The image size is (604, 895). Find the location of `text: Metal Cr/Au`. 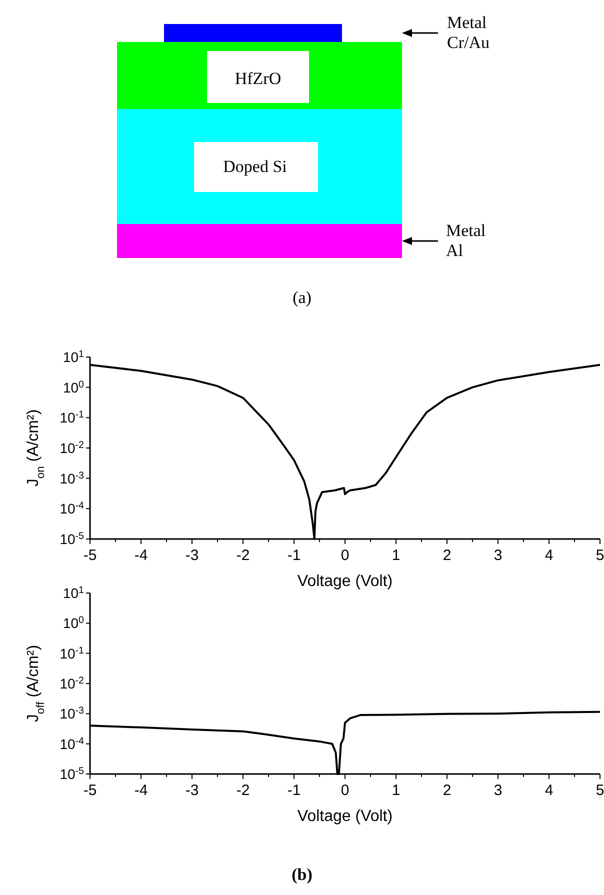

text: Metal Cr/Au is located at coordinates (468, 32).